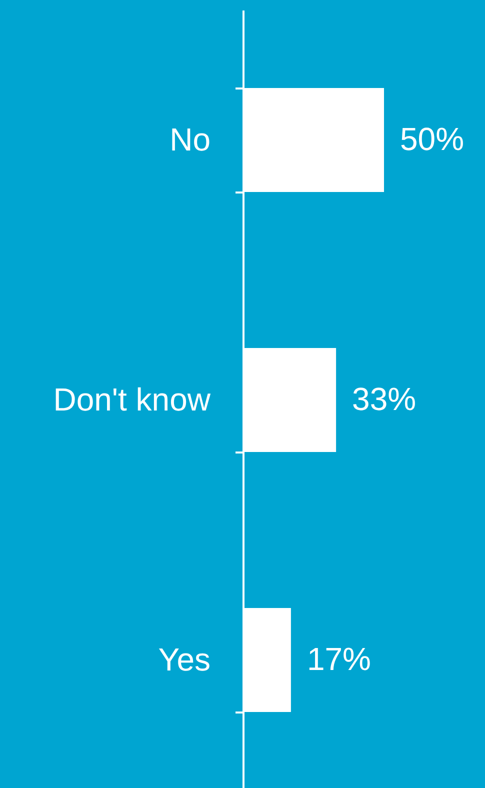 This screenshot has width=485, height=788. Describe the element at coordinates (432, 139) in the screenshot. I see `data-label: 50%` at that location.